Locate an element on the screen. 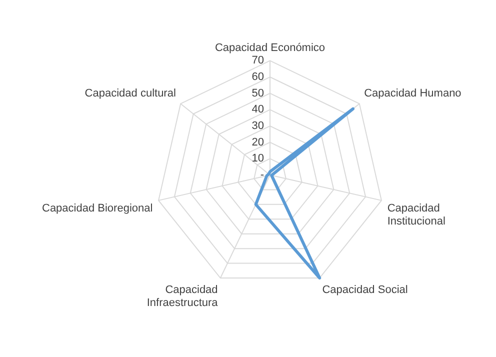  spoke-label: Capacidad cultural is located at coordinates (130, 93).